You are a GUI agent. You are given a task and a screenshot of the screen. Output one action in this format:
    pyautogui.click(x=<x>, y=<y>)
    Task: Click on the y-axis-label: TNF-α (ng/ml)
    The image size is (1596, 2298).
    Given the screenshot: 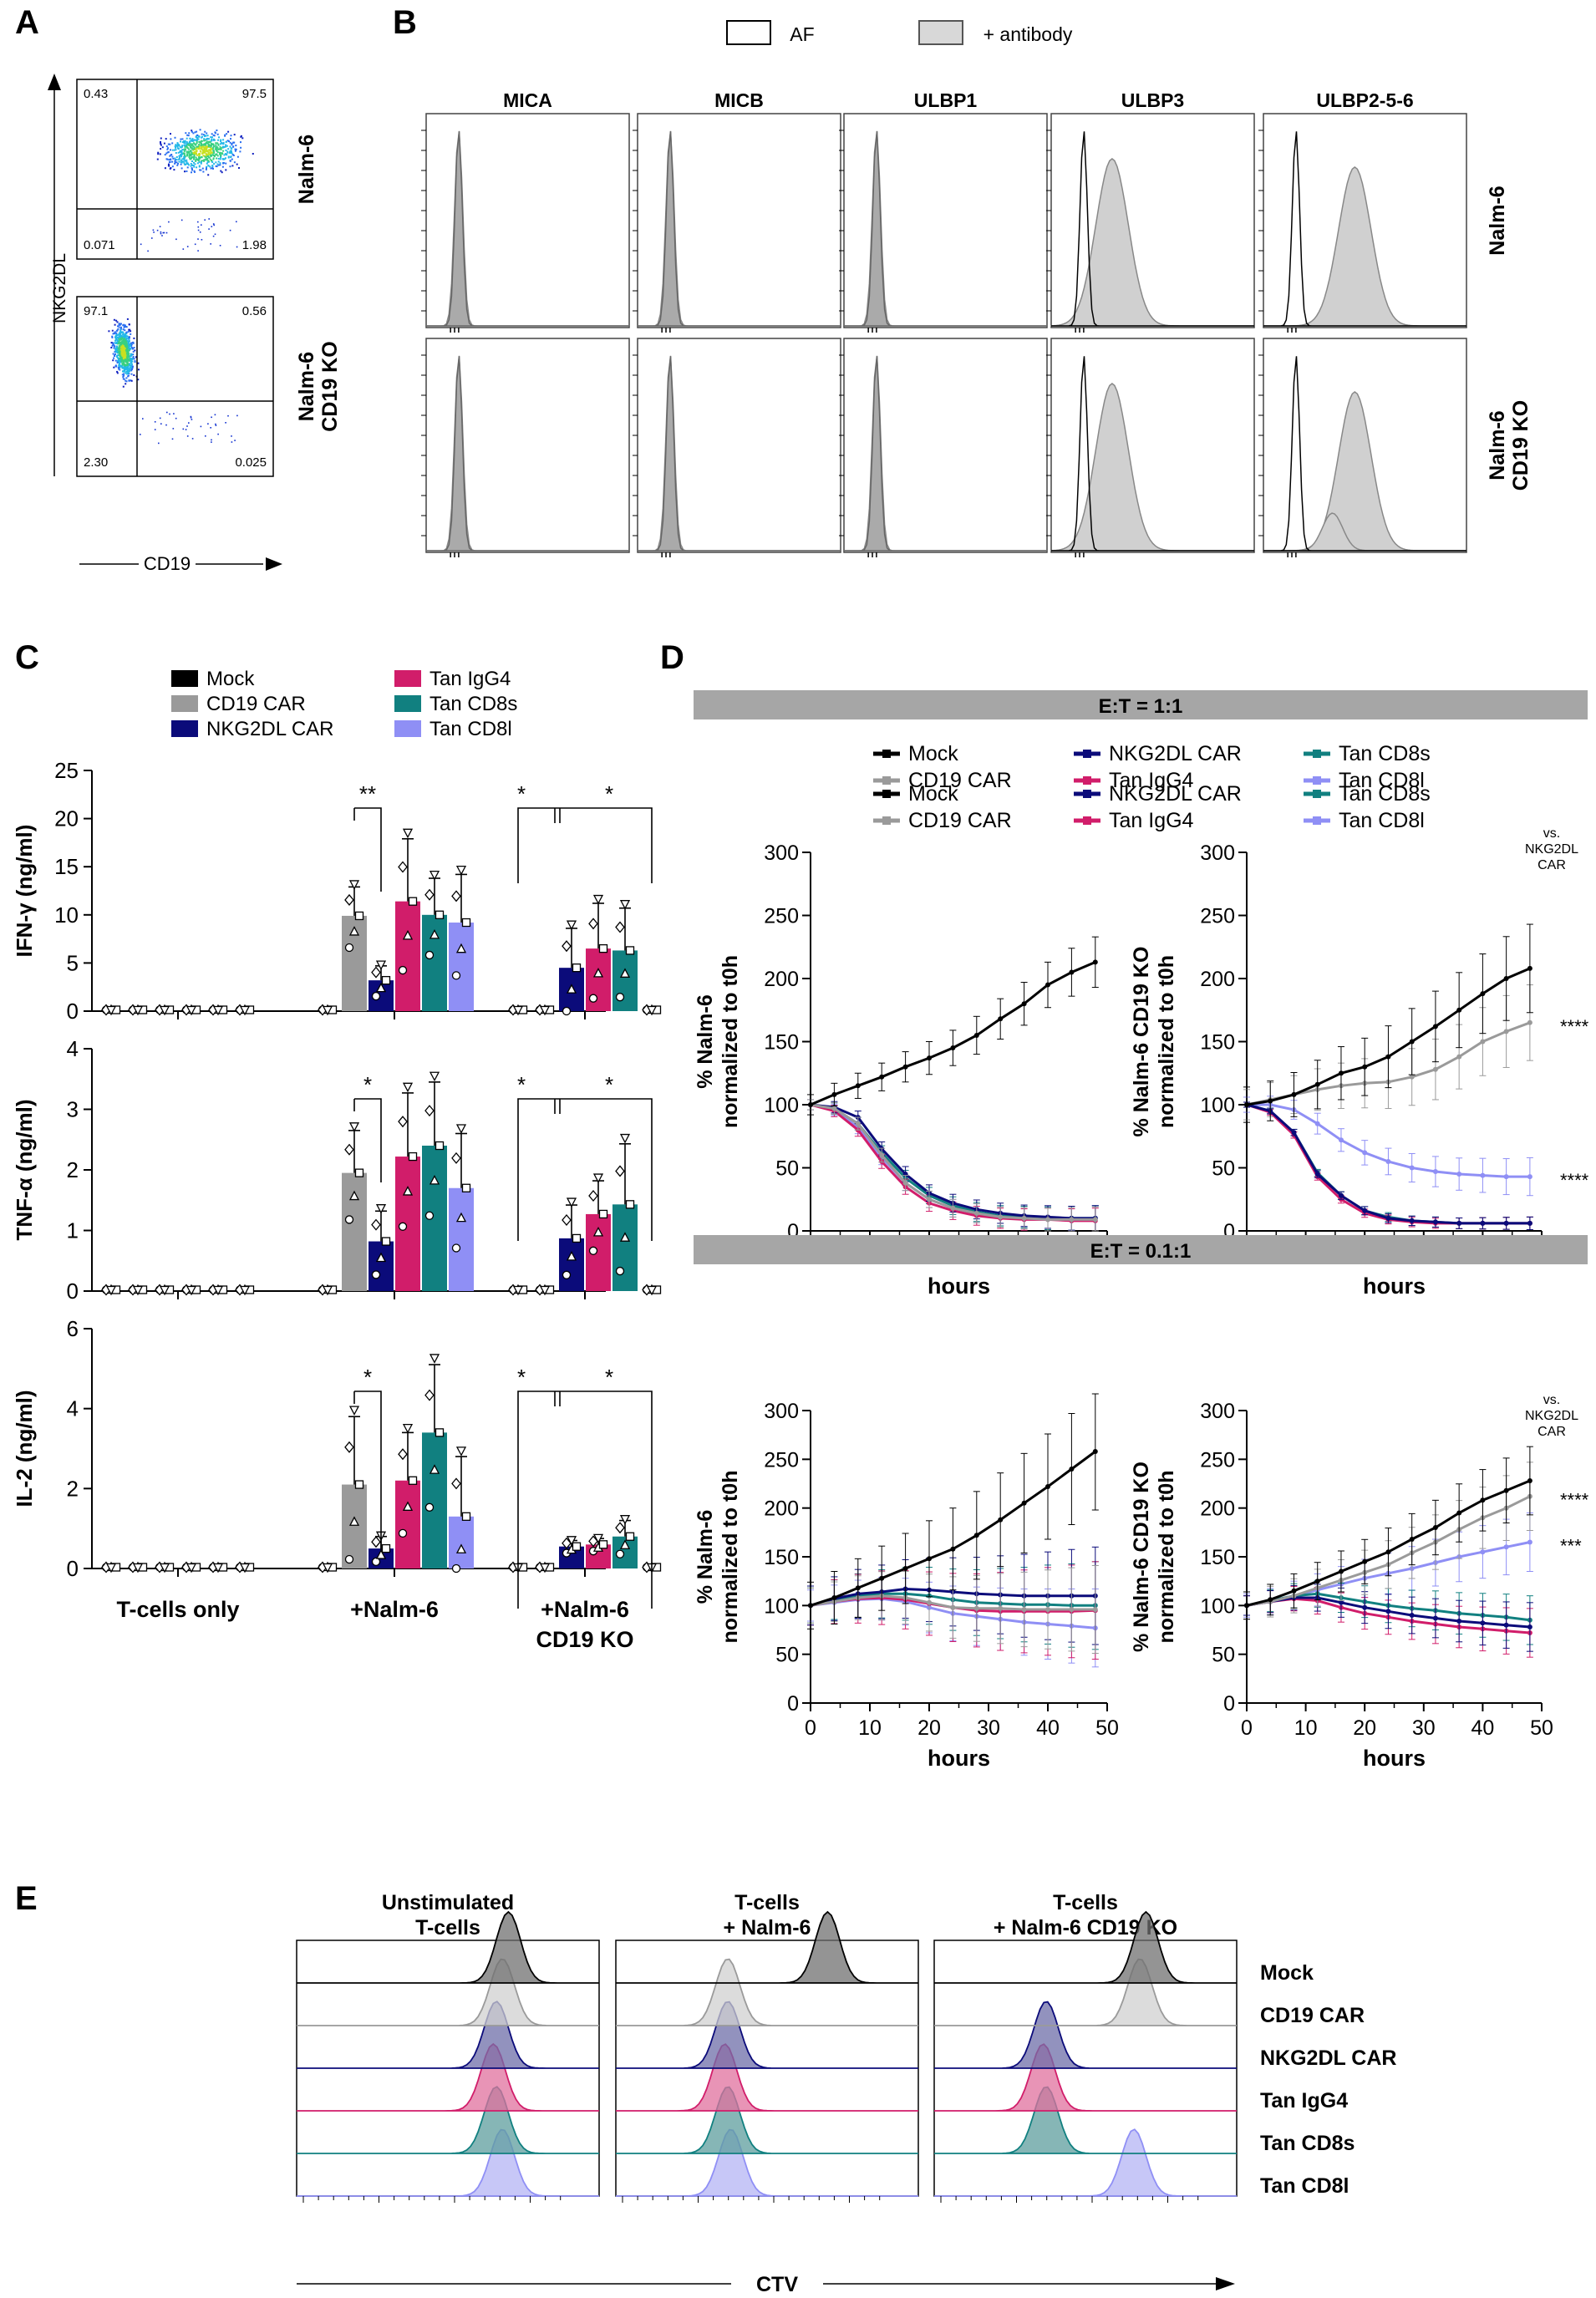 What is the action you would take?
    pyautogui.click(x=24, y=1169)
    